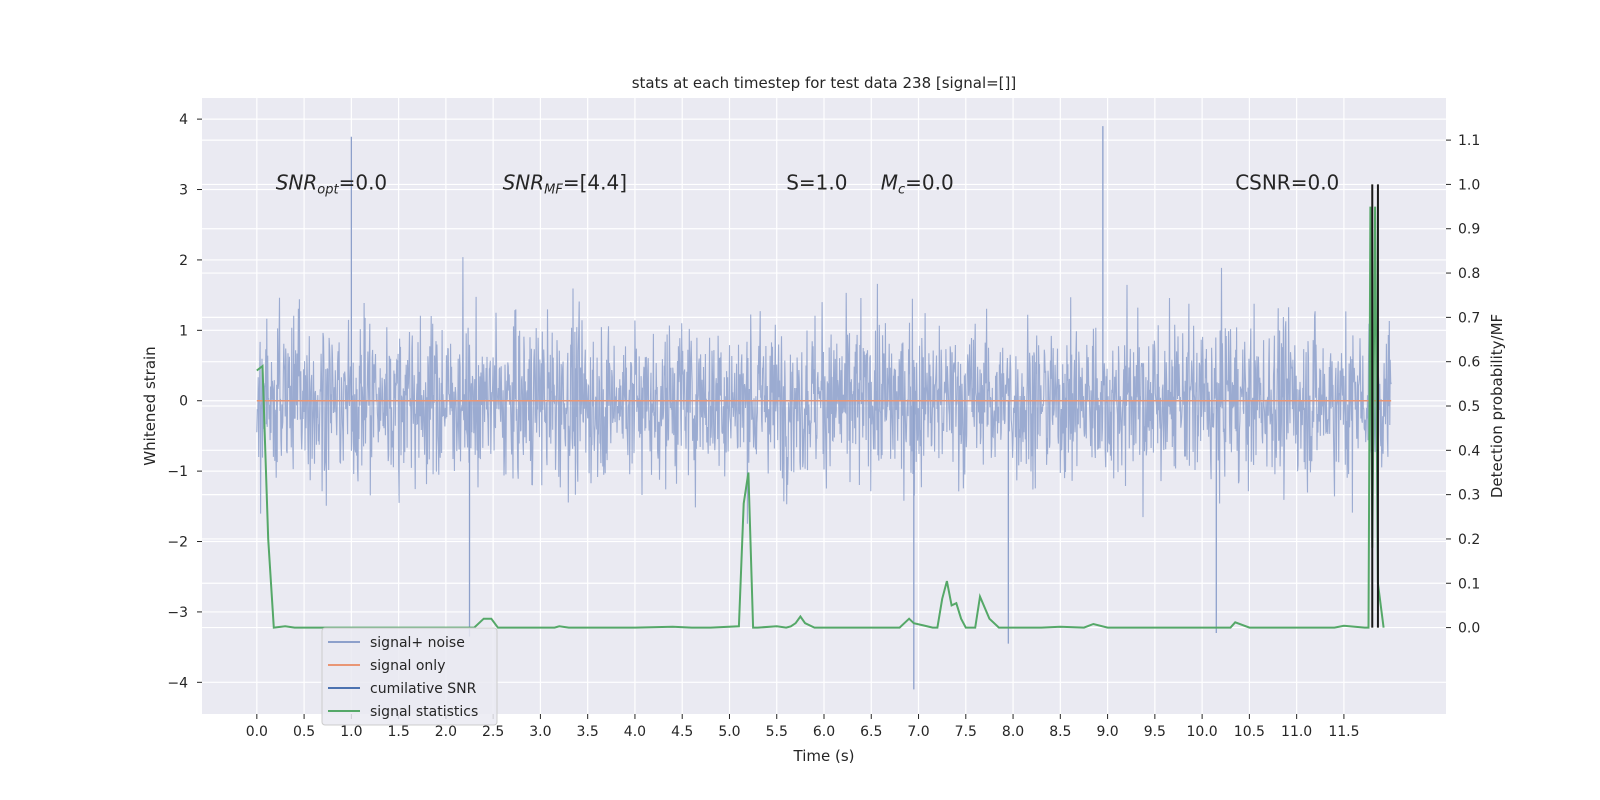  Describe the element at coordinates (1343, 732) in the screenshot. I see `x-tick-label: 11.5` at that location.